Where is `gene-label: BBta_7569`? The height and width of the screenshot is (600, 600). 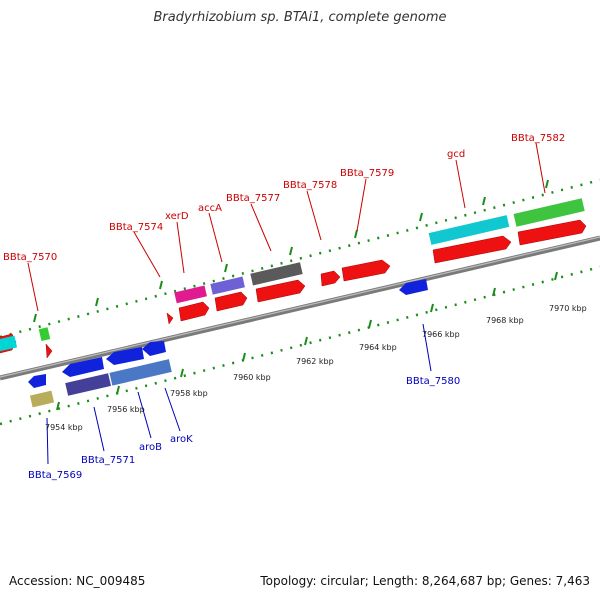
gene-label: BBta_7569 is located at coordinates (55, 475).